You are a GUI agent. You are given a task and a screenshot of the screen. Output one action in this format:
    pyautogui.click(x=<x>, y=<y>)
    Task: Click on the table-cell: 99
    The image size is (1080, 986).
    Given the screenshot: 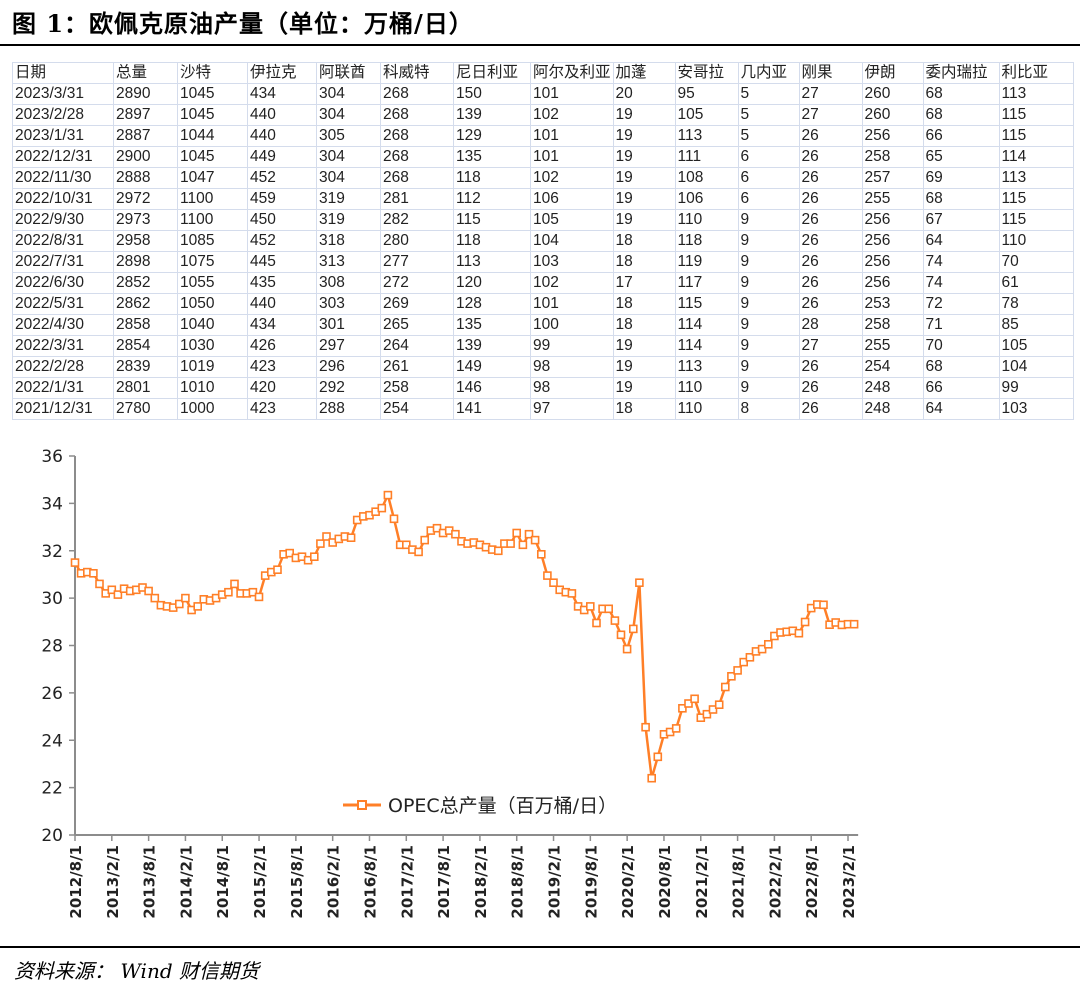 What is the action you would take?
    pyautogui.click(x=572, y=346)
    